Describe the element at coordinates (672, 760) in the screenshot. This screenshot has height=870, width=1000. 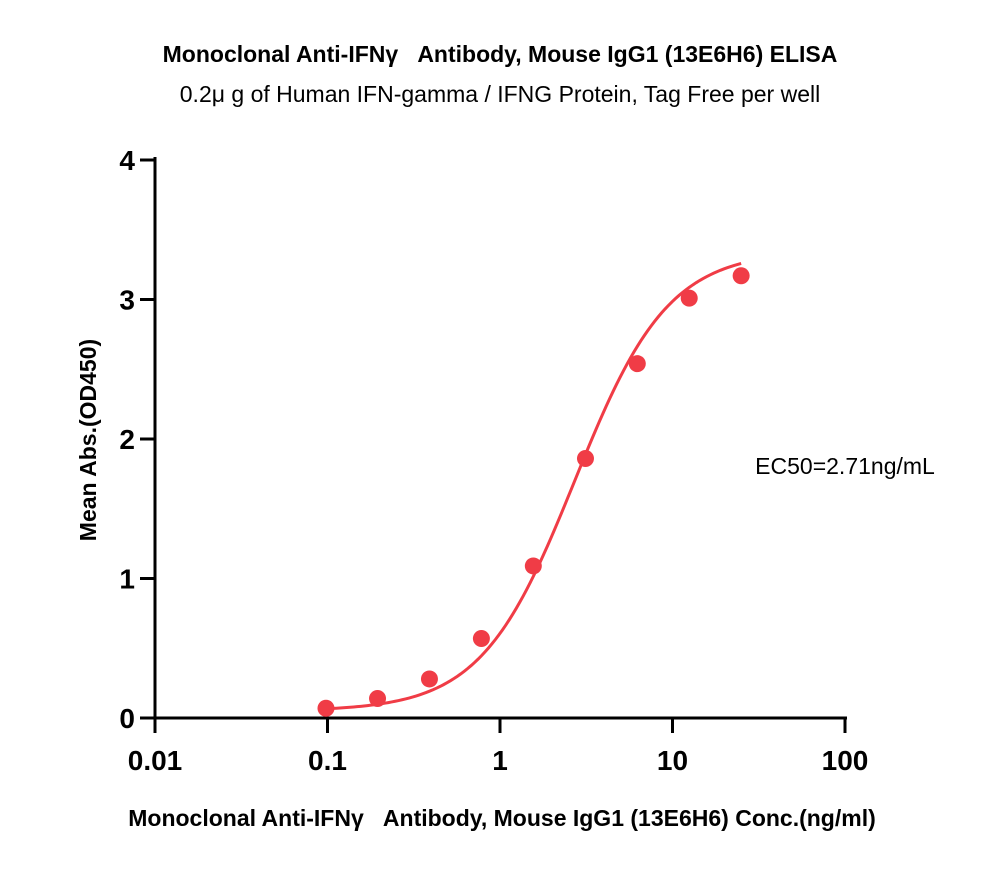
I see `x-tick-label: 10` at that location.